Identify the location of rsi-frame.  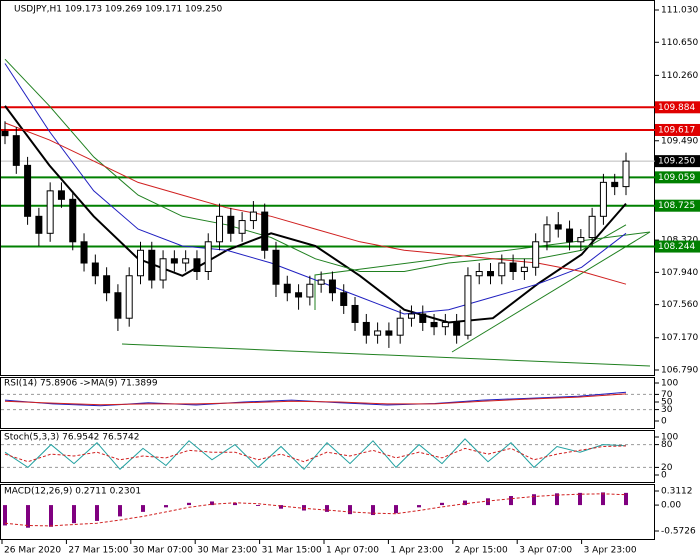
(327, 403).